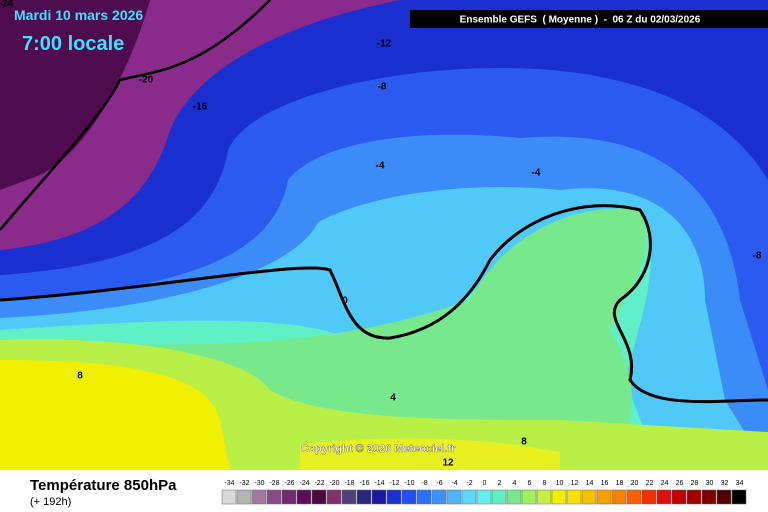 The height and width of the screenshot is (512, 768). What do you see at coordinates (289, 483) in the screenshot?
I see `legend-label: -26` at bounding box center [289, 483].